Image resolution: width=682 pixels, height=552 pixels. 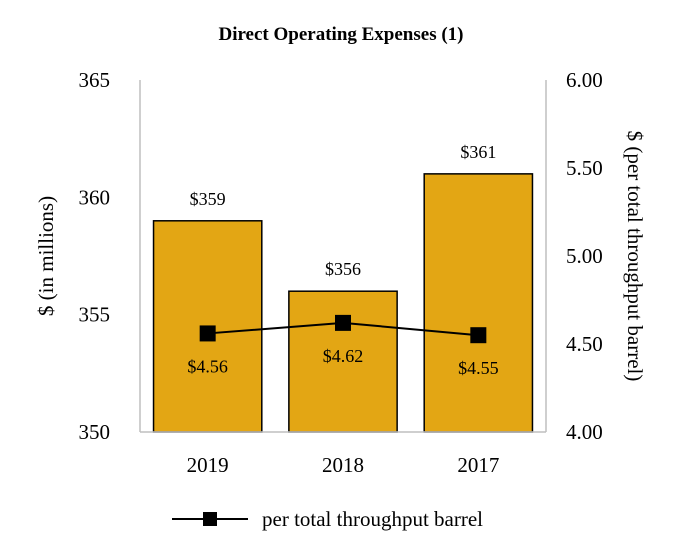 I want to click on line-point-2019, so click(x=207, y=333).